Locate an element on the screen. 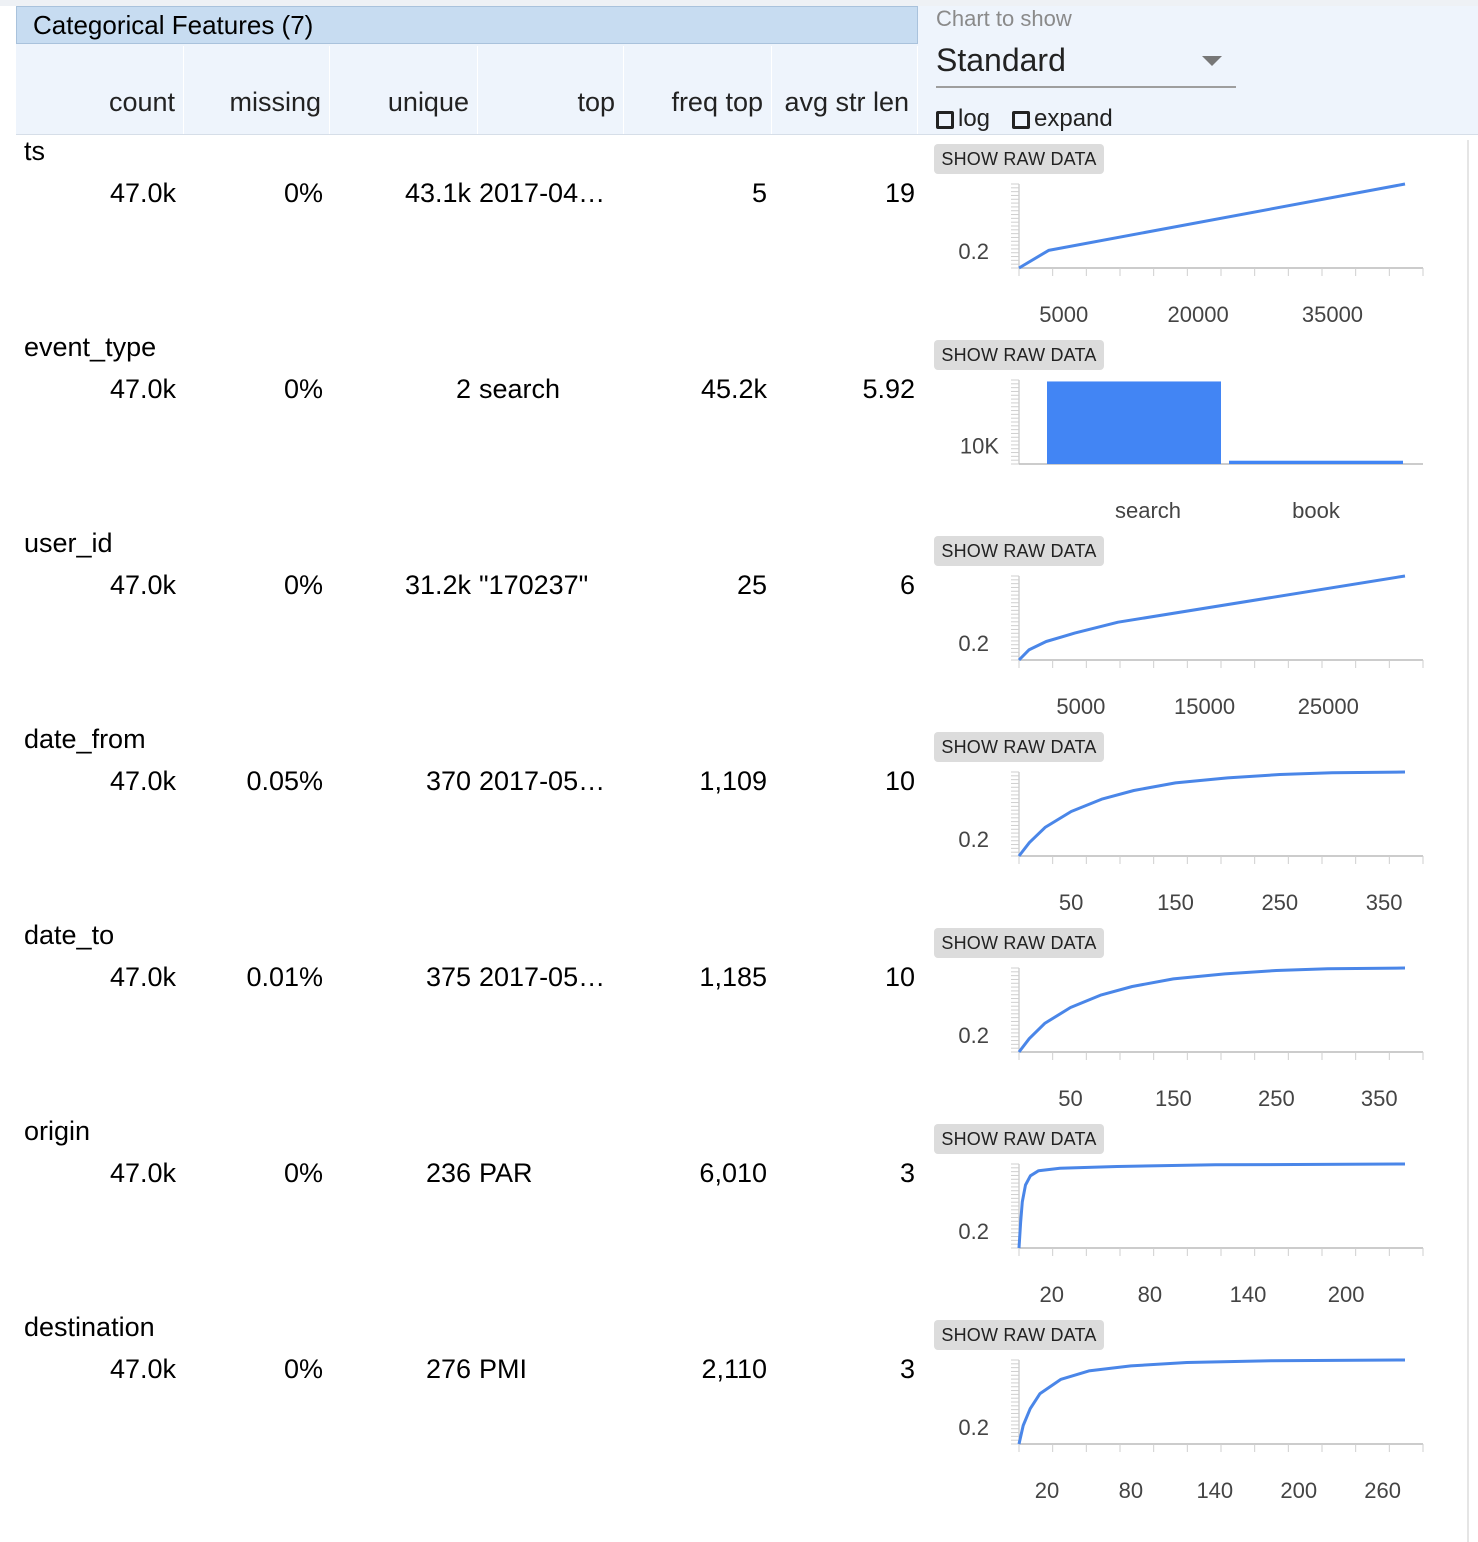  x-tick-label: 20000 is located at coordinates (1198, 314).